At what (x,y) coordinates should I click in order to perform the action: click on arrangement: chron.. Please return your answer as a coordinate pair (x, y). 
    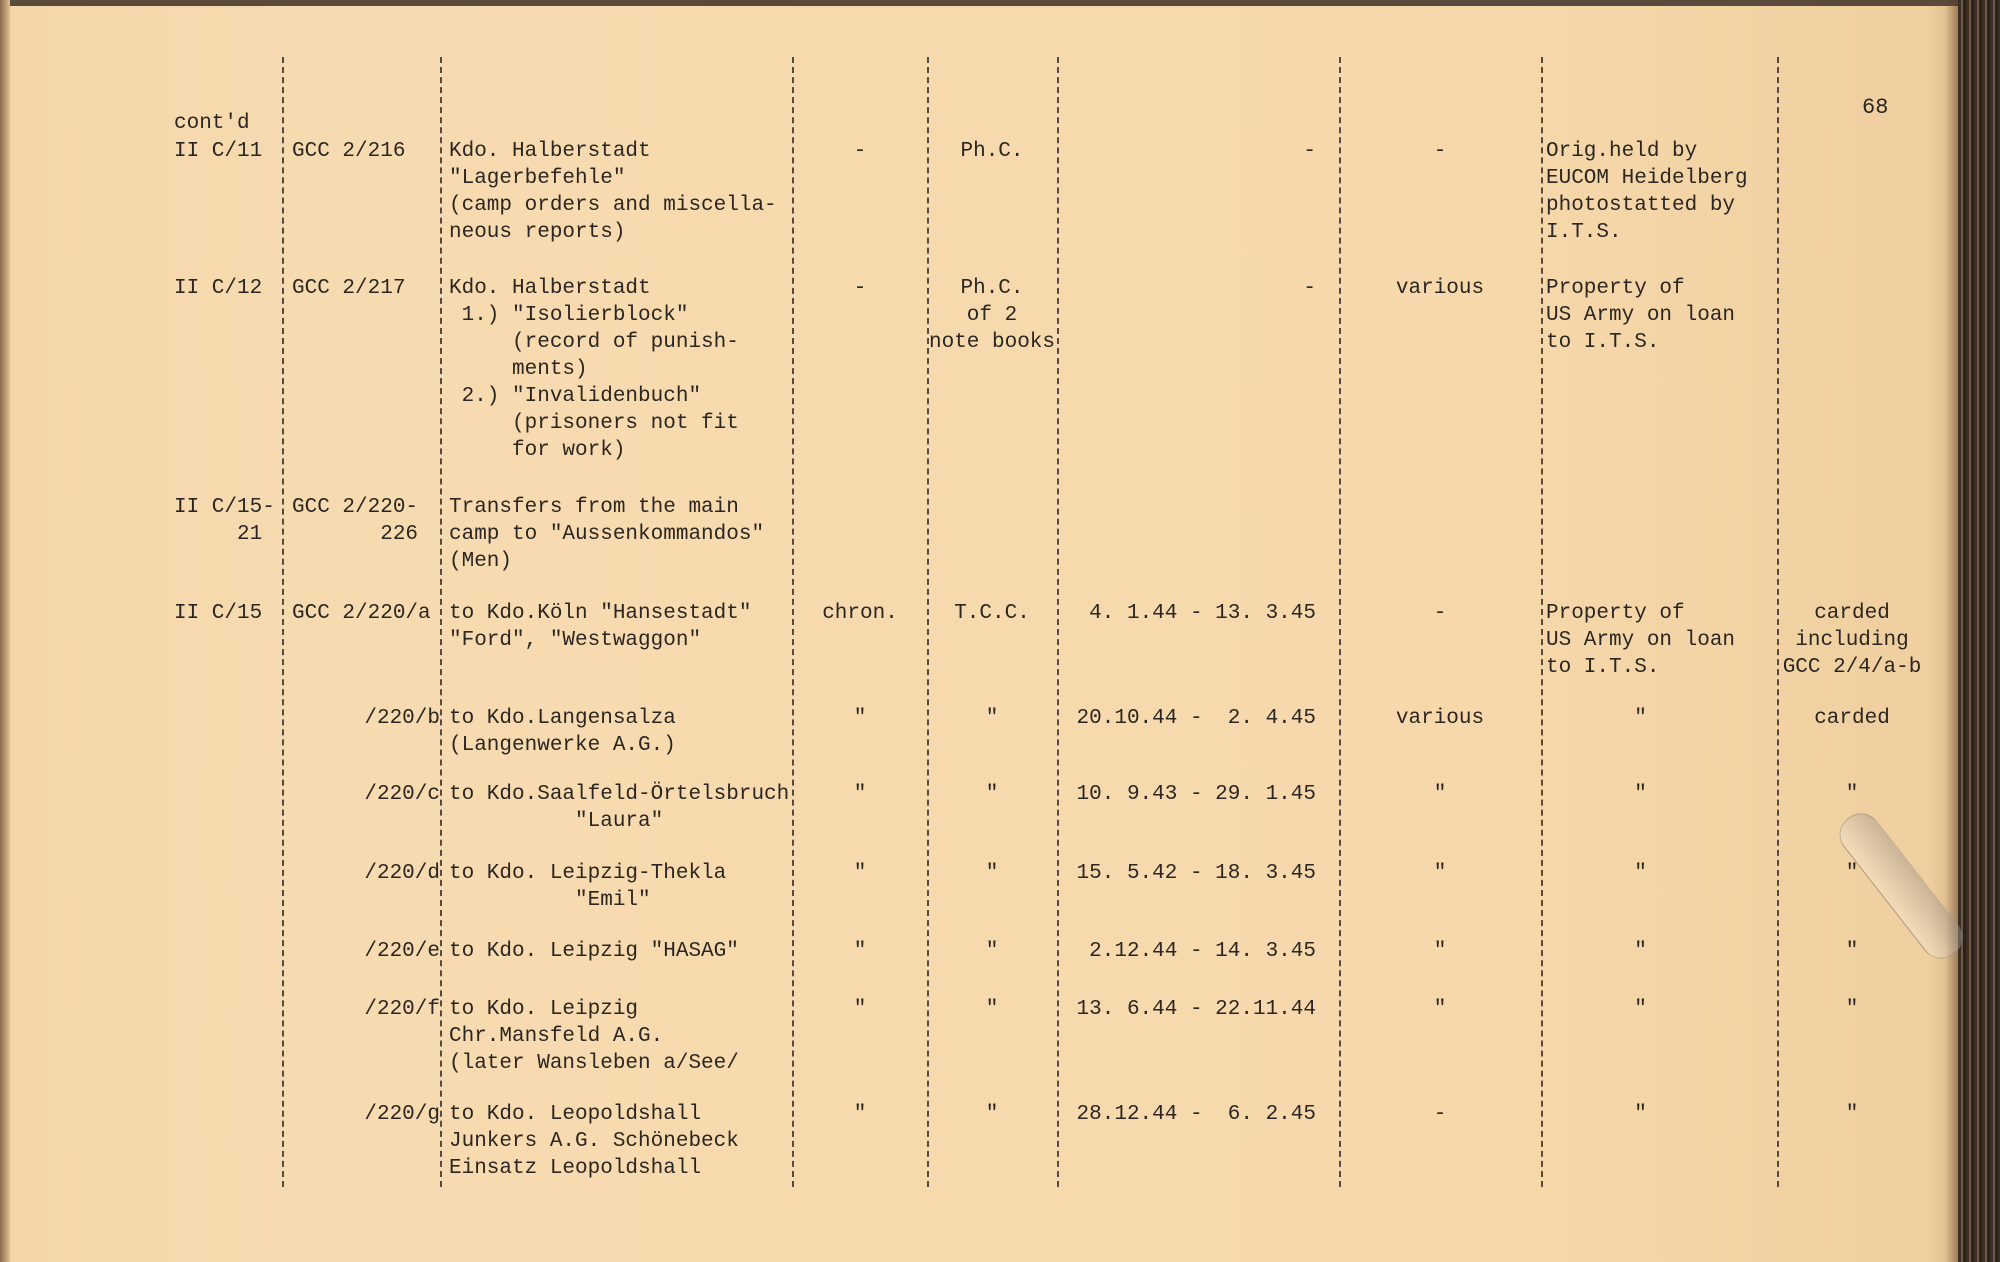
    Looking at the image, I should click on (860, 613).